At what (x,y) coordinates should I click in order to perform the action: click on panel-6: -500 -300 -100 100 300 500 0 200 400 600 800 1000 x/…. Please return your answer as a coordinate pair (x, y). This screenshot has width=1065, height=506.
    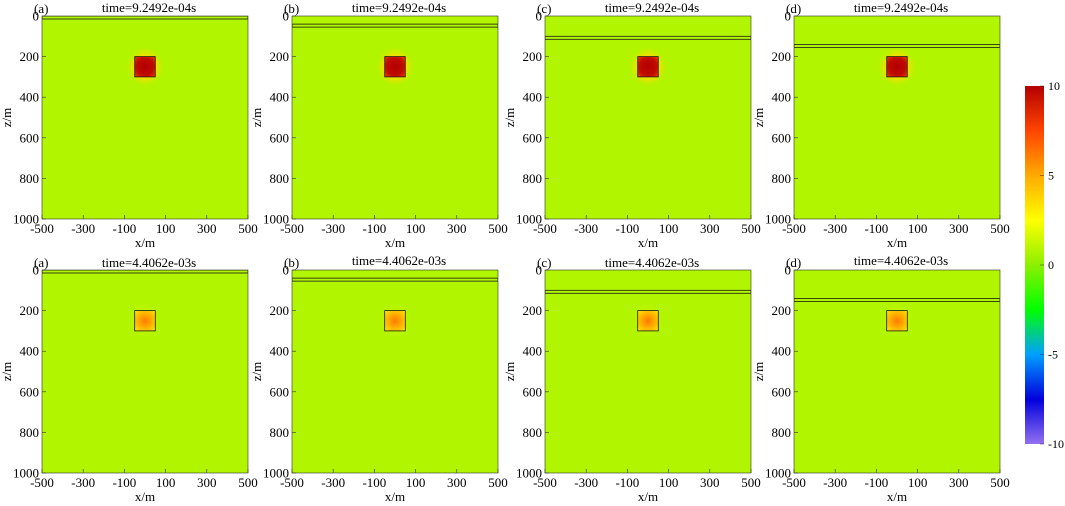
    Looking at the image, I should click on (378, 378).